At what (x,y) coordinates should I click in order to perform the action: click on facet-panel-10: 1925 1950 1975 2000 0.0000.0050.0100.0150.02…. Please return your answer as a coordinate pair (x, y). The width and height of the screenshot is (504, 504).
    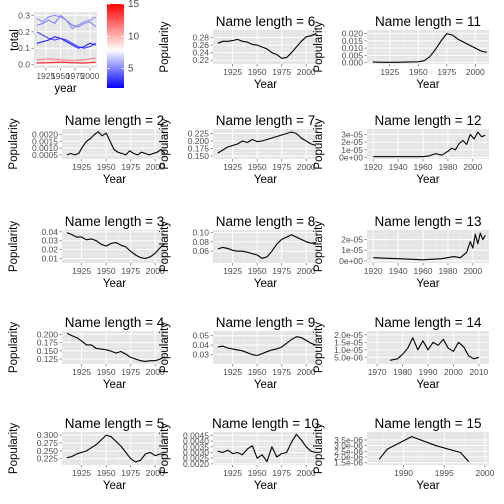
    Looking at the image, I should click on (401, 52).